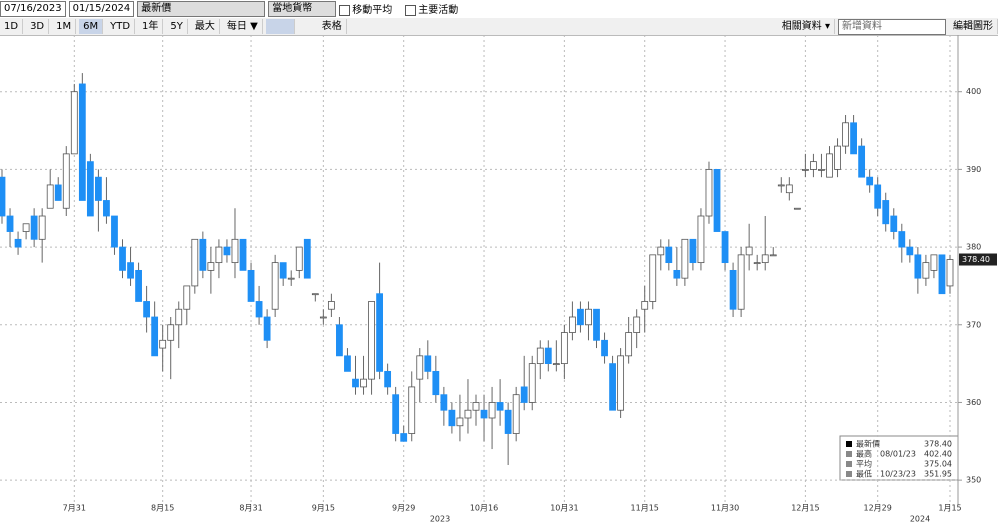  I want to click on y-tick-label: 370, so click(973, 324).